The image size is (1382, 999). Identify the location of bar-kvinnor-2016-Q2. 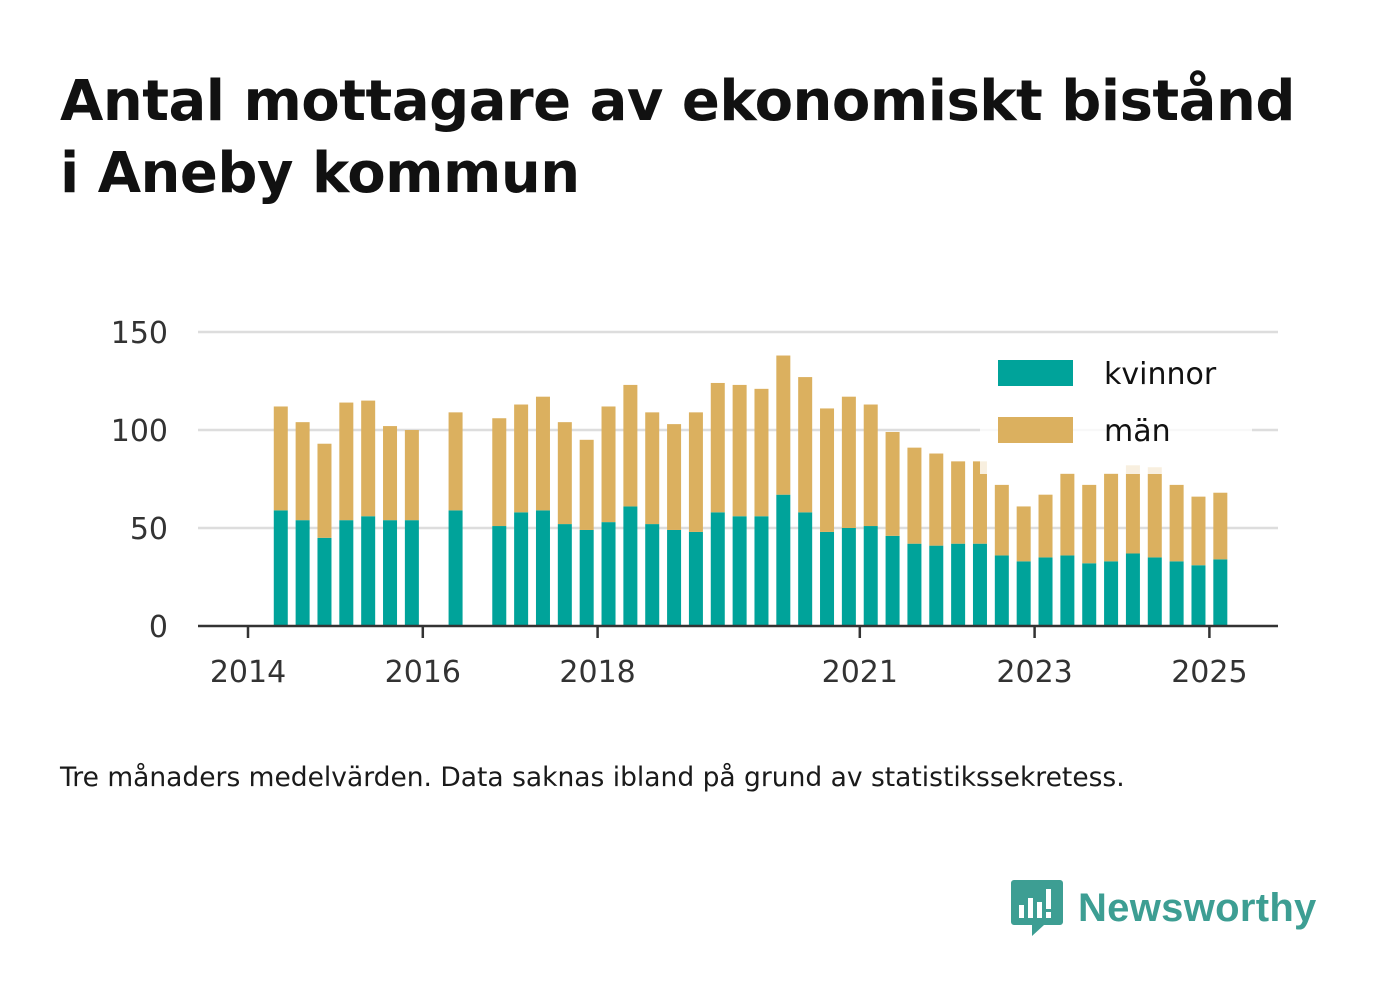
(455, 568).